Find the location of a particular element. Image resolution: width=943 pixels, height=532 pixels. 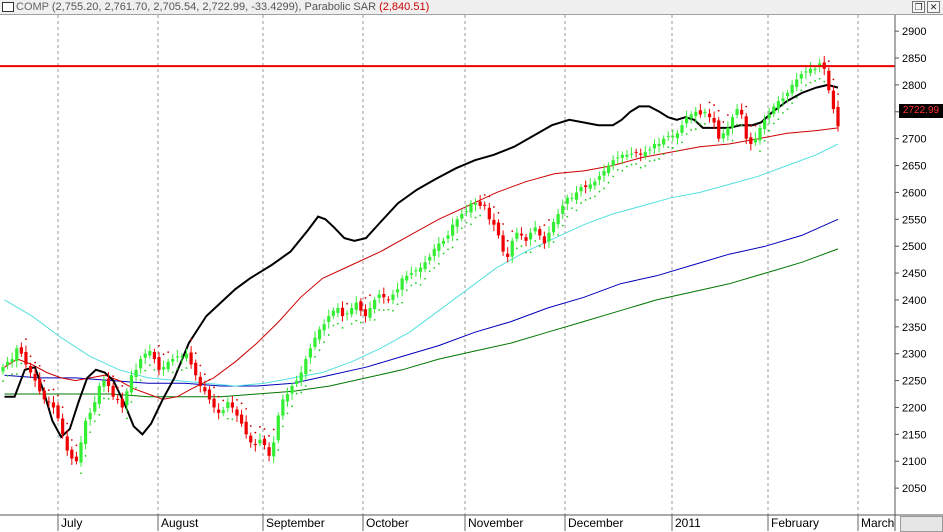

x-tick-label: September is located at coordinates (295, 523).